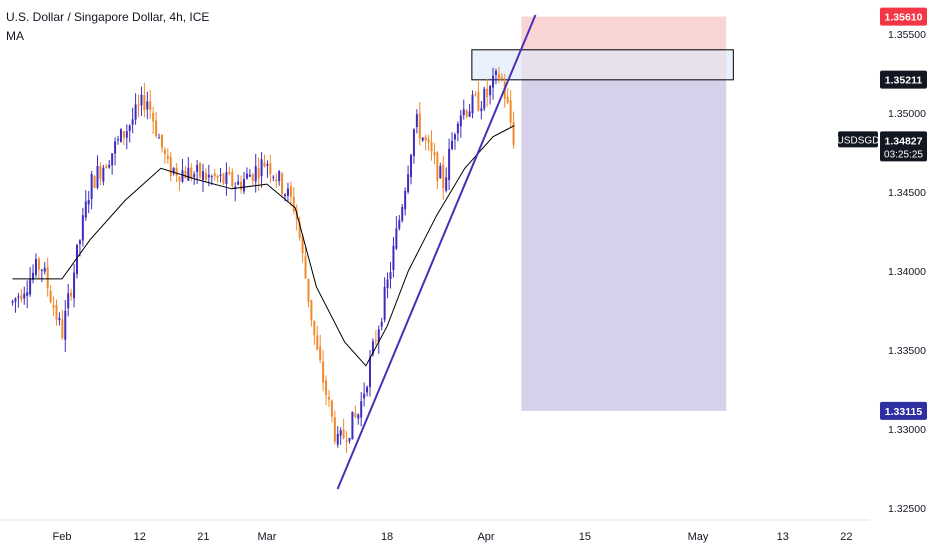 The image size is (932, 550). Describe the element at coordinates (624, 245) in the screenshot. I see `take-profit-zone` at that location.